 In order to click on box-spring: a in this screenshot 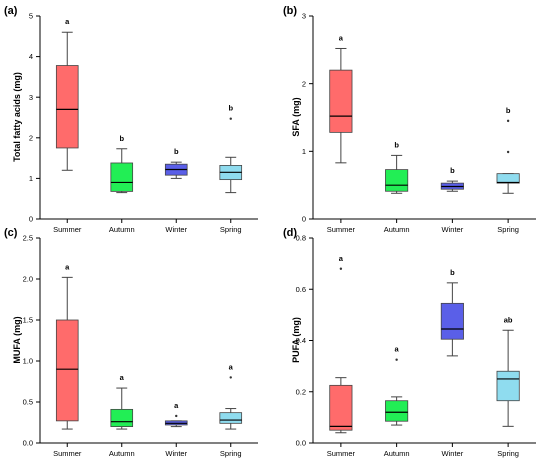, I will do `click(231, 396)`.